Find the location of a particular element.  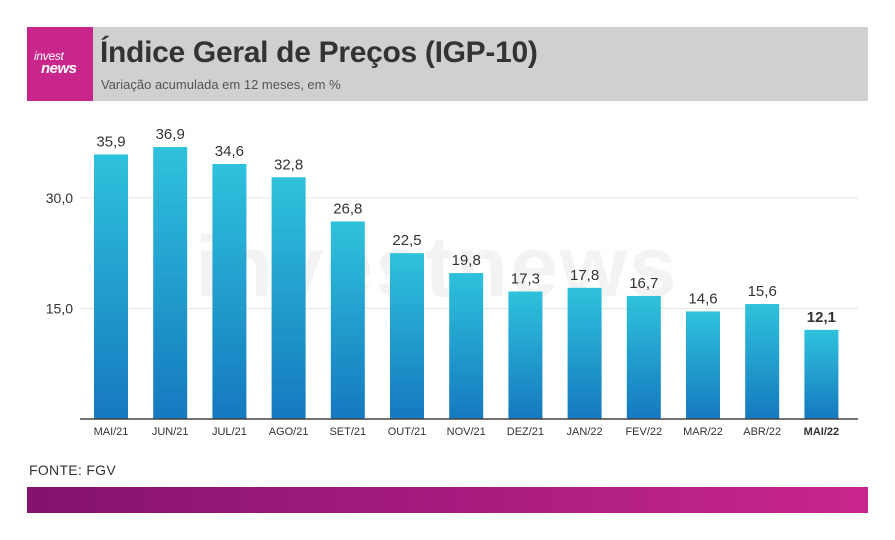

x-tick-label: FEV/22 is located at coordinates (643, 432).